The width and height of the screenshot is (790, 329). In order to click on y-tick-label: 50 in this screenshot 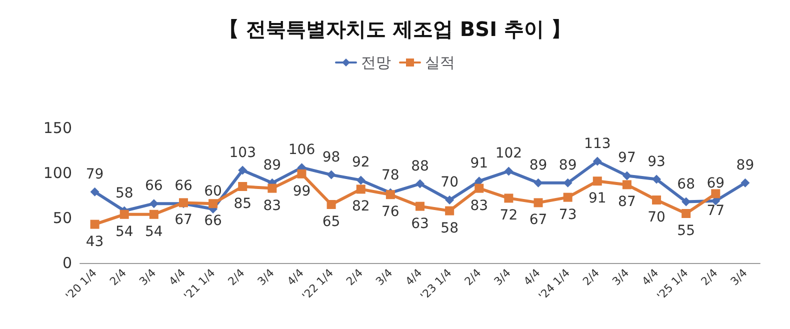, I will do `click(62, 218)`.